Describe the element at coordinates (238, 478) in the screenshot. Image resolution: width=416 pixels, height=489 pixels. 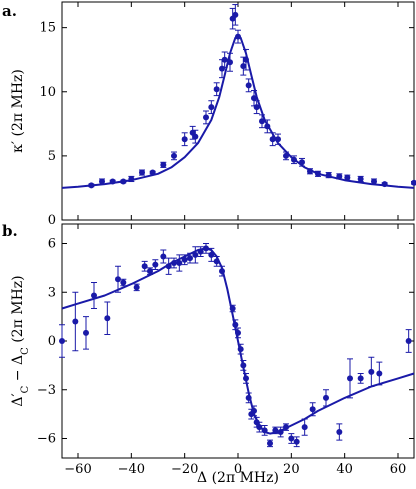
I see `panel-b-xlabel: Δ (2π MHz)` at that location.